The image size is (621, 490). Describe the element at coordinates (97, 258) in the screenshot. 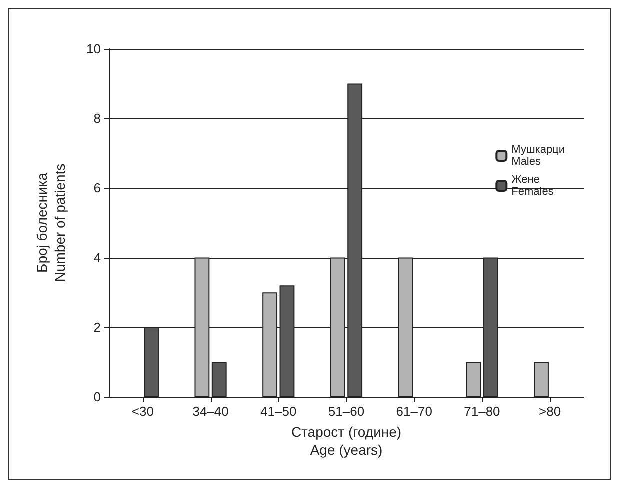

I see `y-tick-label: 4` at that location.